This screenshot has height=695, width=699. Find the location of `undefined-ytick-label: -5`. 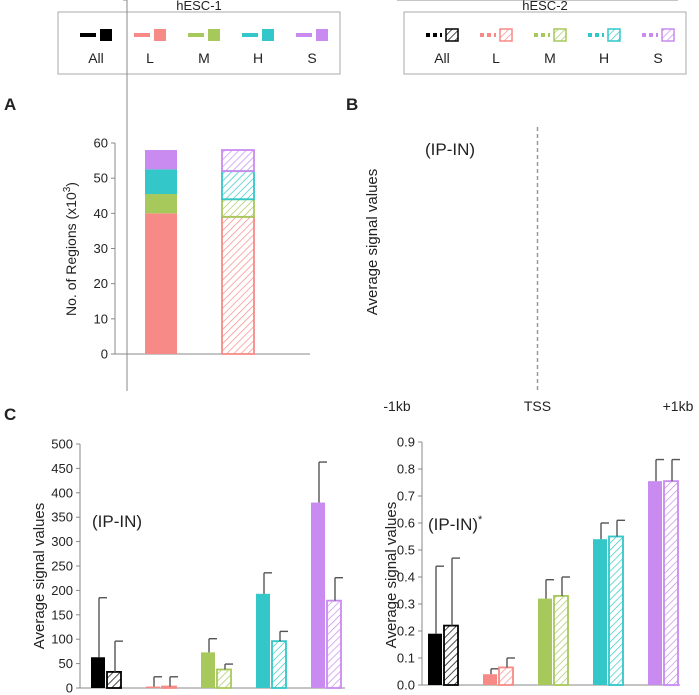

undefined-ytick-label: -5 is located at coordinates (114, 1).